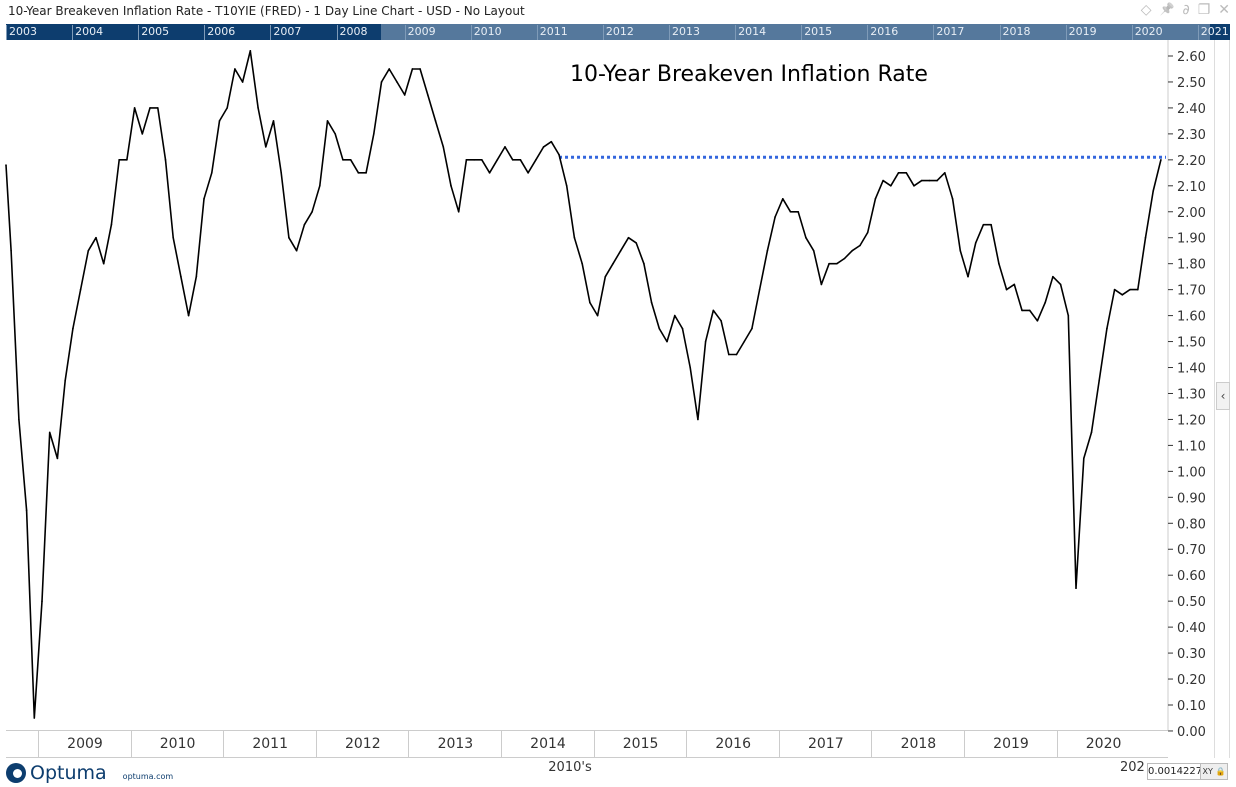 This screenshot has height=787, width=1236. I want to click on timeline-year: 2012, so click(618, 32).